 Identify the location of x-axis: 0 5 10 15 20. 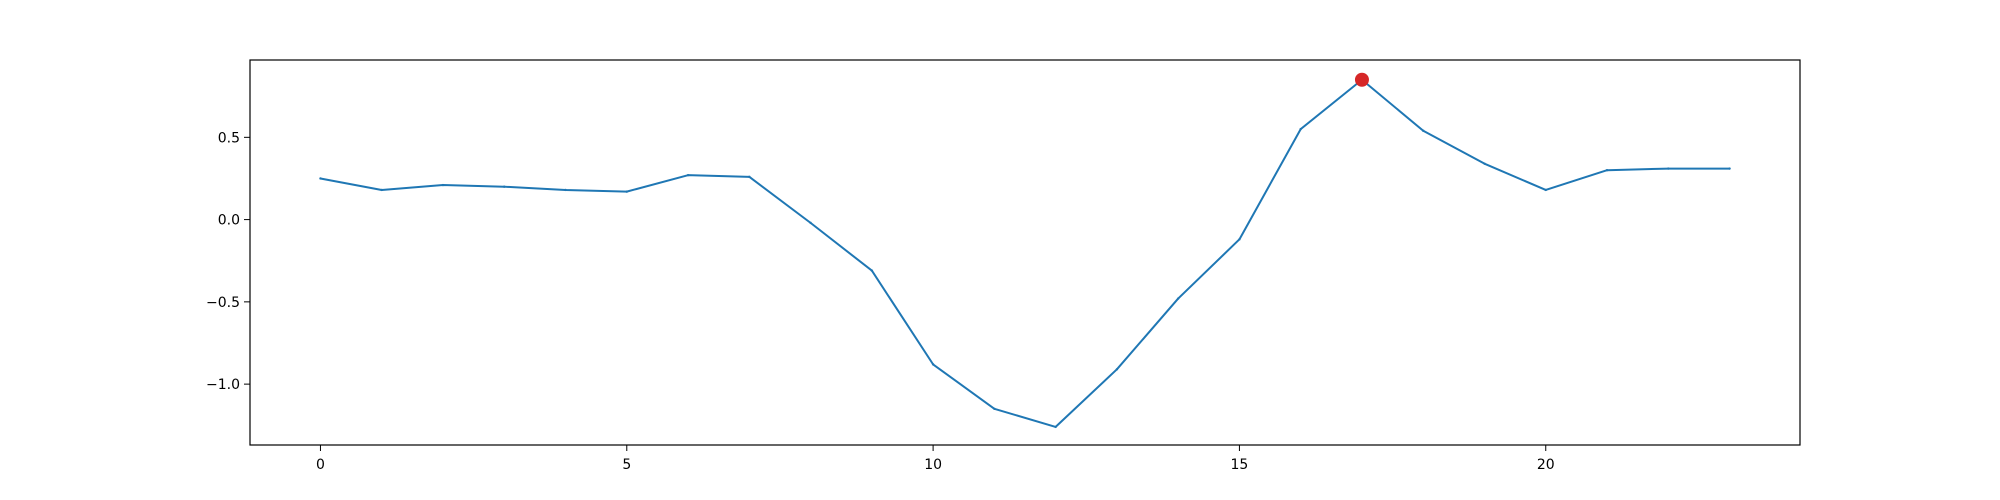
(935, 459).